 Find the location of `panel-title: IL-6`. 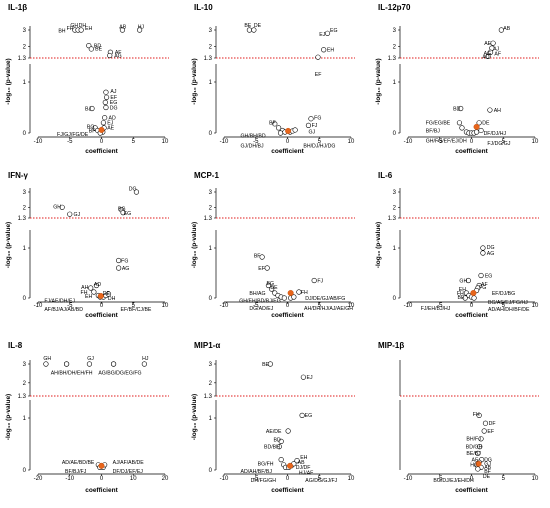

panel-title: IL-6 is located at coordinates (385, 175).